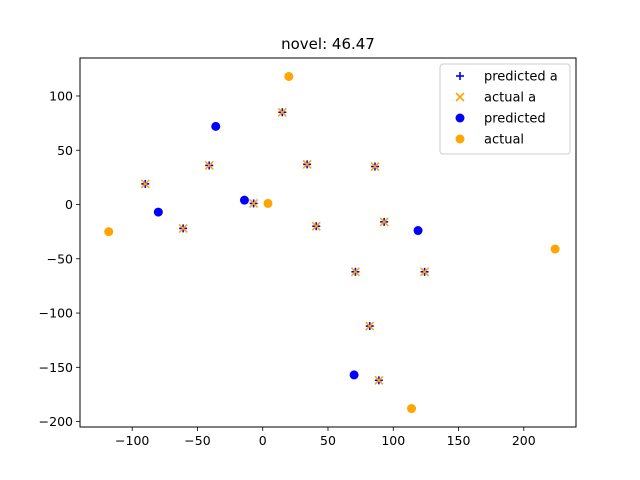  What do you see at coordinates (69, 204) in the screenshot?
I see `y-tick-label: 0` at bounding box center [69, 204].